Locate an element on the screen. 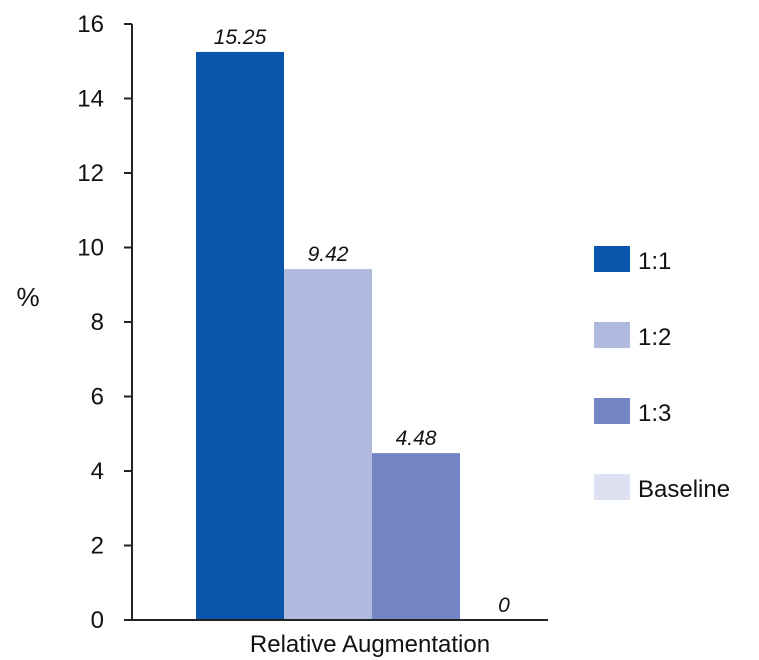 This screenshot has width=759, height=660. y-tick-label: 2 is located at coordinates (97, 546).